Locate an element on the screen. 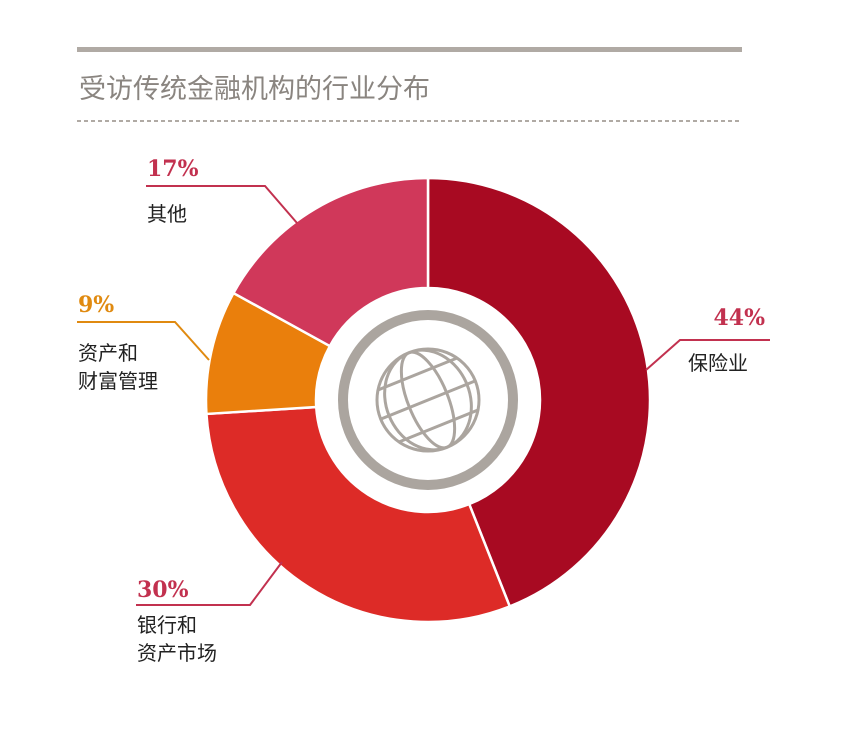 The width and height of the screenshot is (865, 736). slice-value-label: 17% is located at coordinates (173, 169).